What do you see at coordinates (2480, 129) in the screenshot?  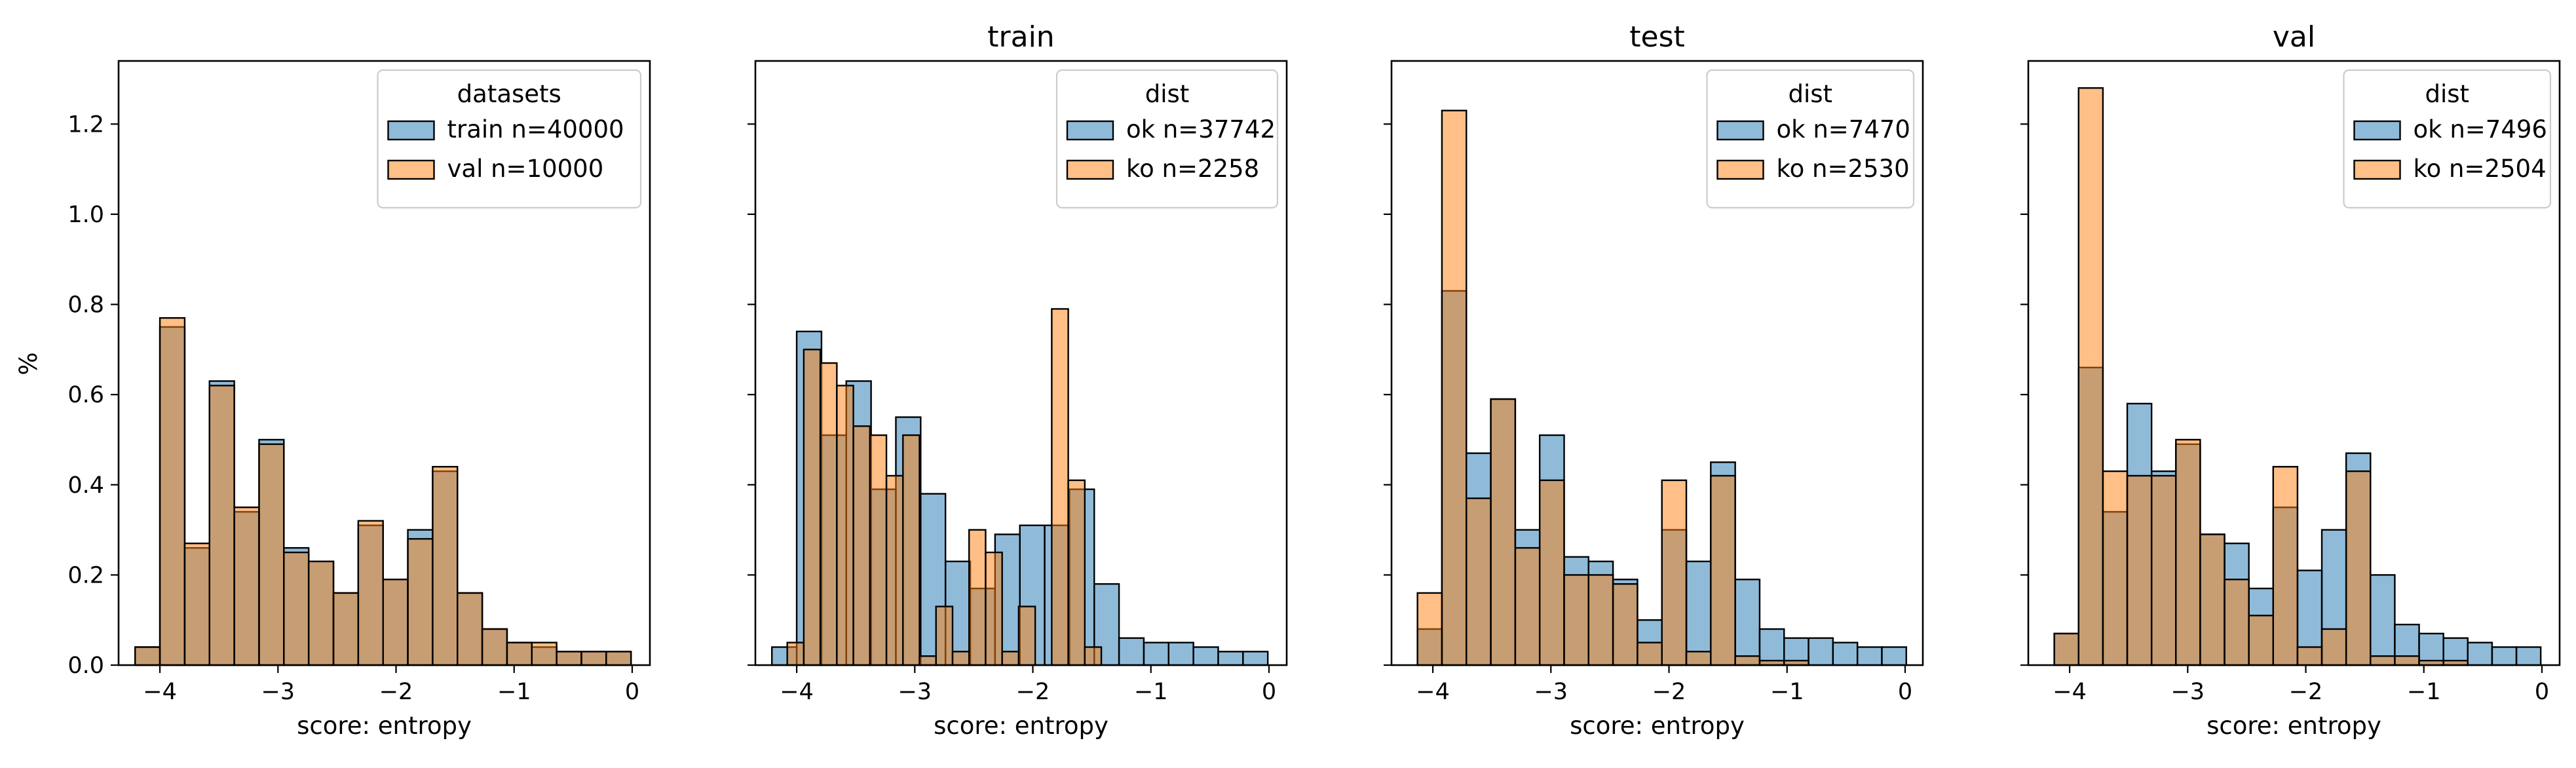 I see `legend-entry-label: ok n=7496` at bounding box center [2480, 129].